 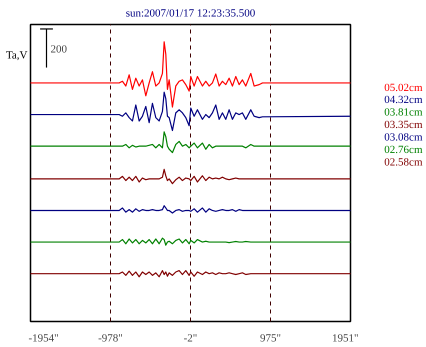 What do you see at coordinates (110, 338) in the screenshot?
I see `x-tick-label: -978"` at bounding box center [110, 338].